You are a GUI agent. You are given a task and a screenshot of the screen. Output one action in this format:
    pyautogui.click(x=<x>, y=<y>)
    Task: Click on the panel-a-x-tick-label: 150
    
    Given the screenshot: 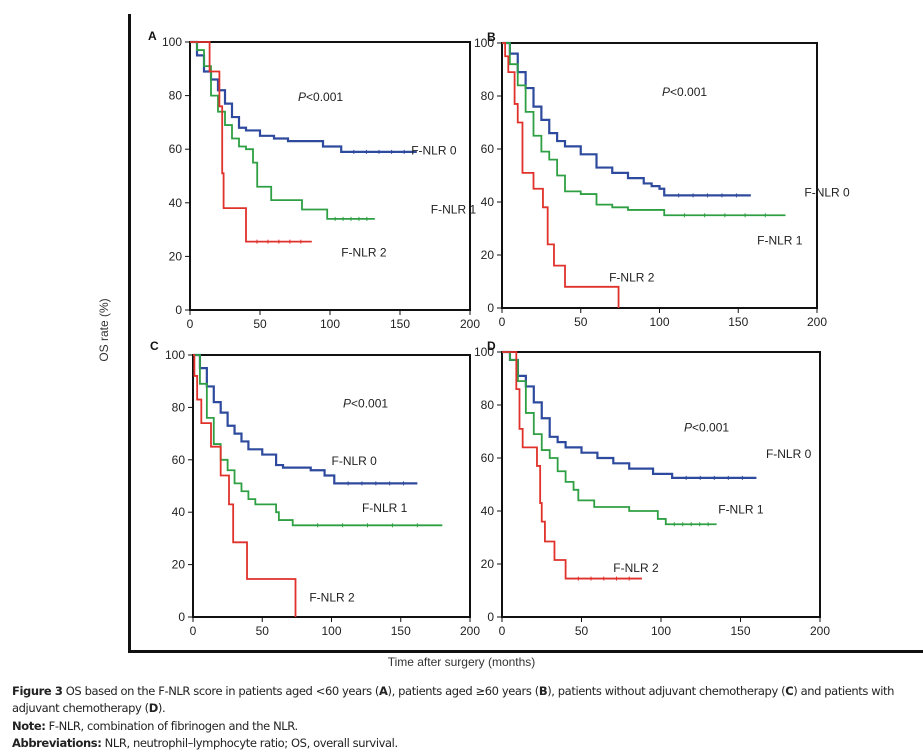 What is the action you would take?
    pyautogui.click(x=400, y=324)
    